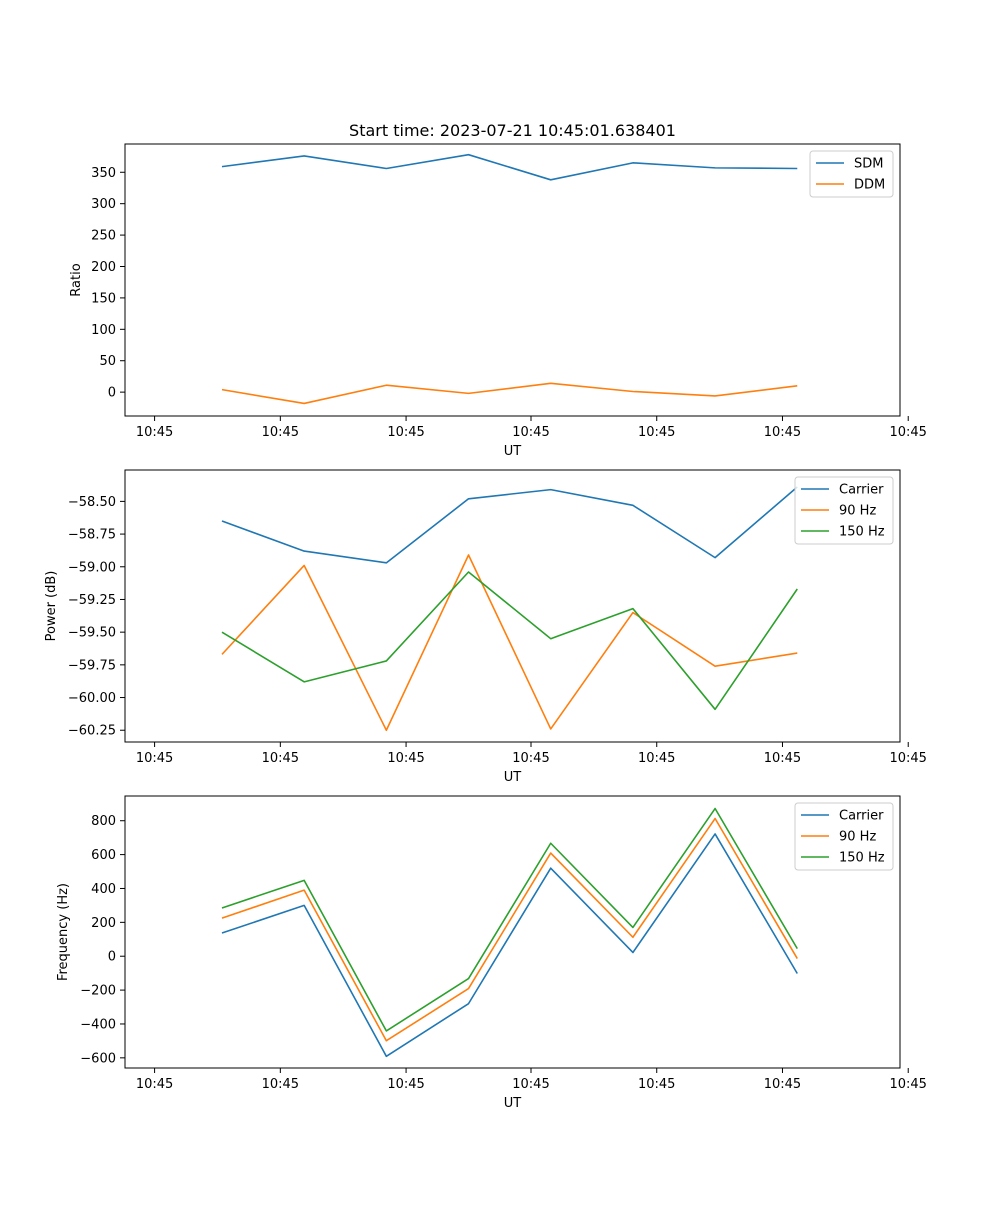 Image resolution: width=1000 pixels, height=1205 pixels. Describe the element at coordinates (92, 567) in the screenshot. I see `y-tick-label: −59.00` at that location.